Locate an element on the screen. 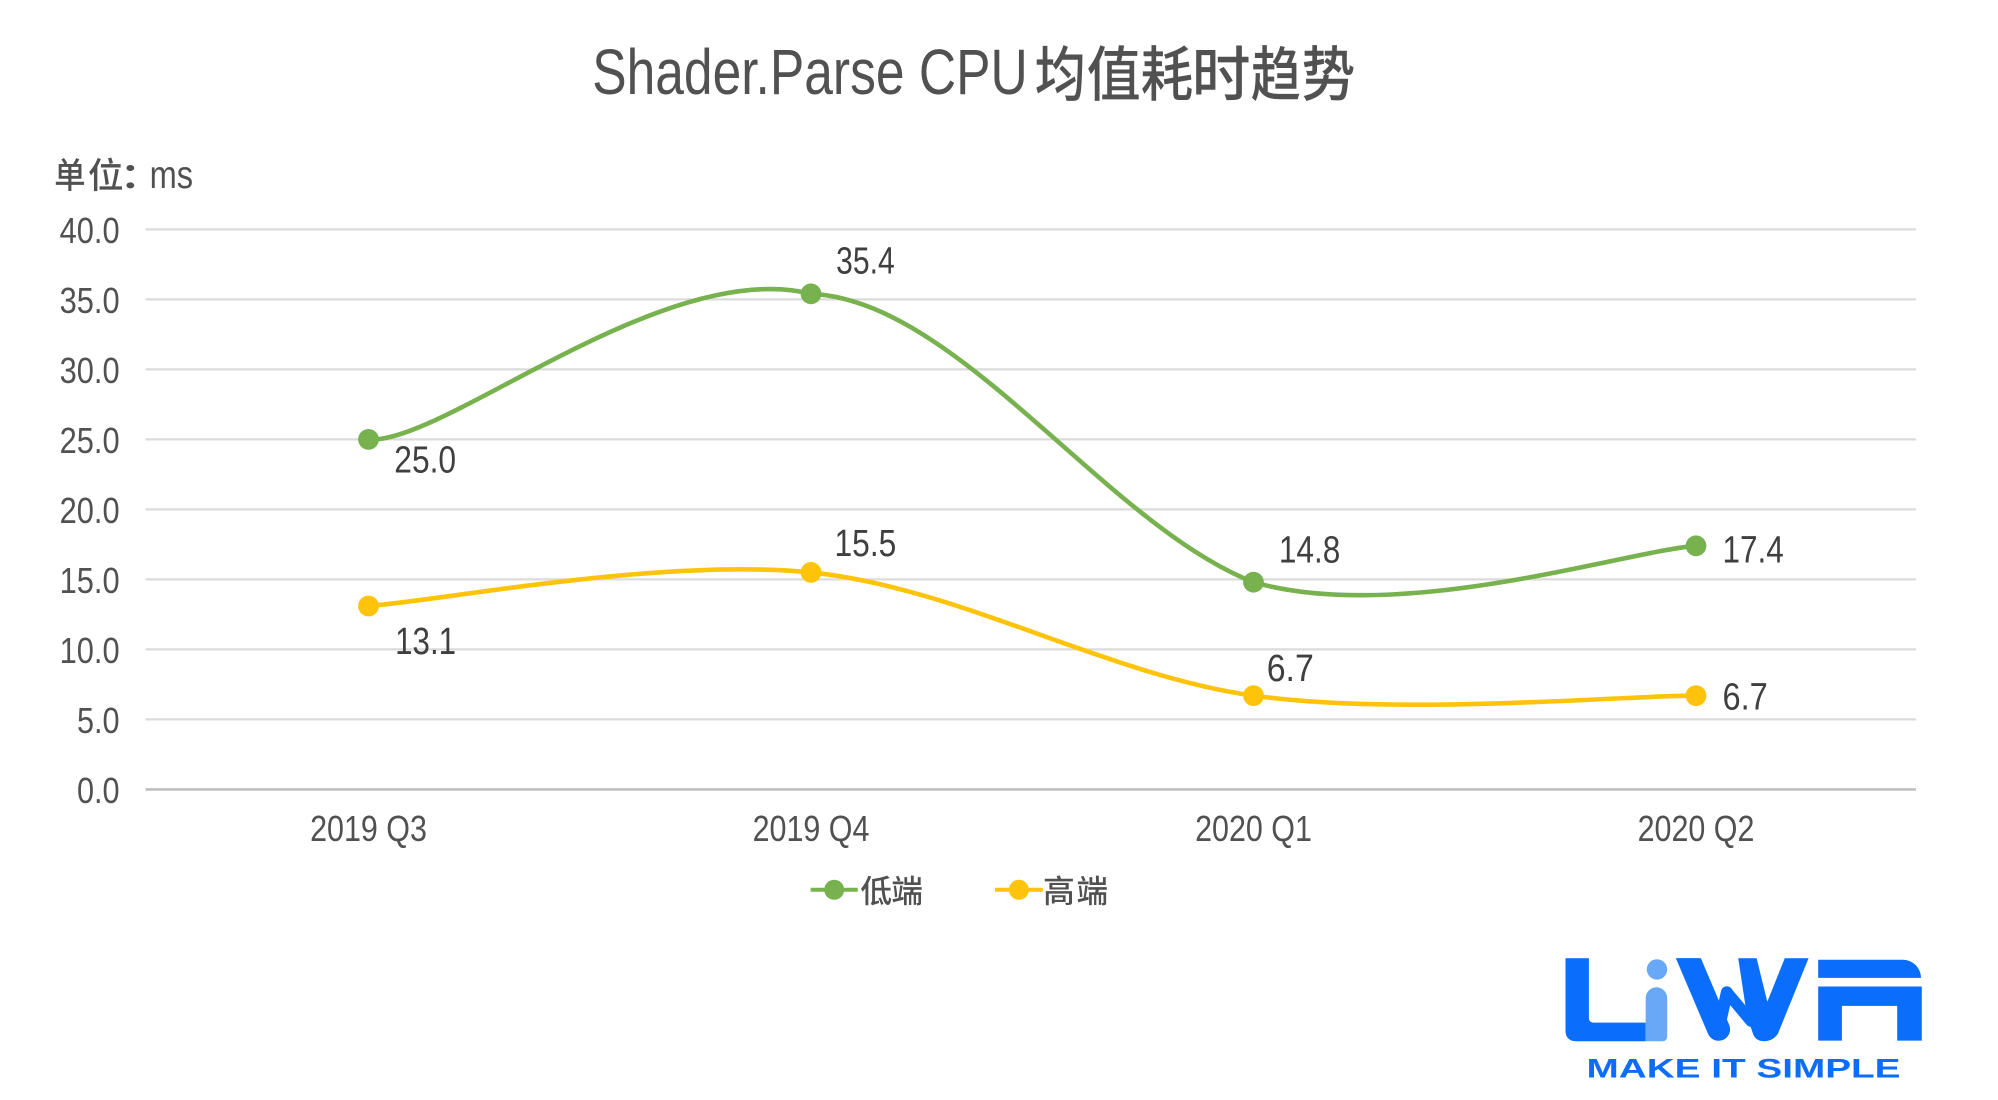 Image resolution: width=1998 pixels, height=1100 pixels. svg-text: 40.0 is located at coordinates (90, 230).